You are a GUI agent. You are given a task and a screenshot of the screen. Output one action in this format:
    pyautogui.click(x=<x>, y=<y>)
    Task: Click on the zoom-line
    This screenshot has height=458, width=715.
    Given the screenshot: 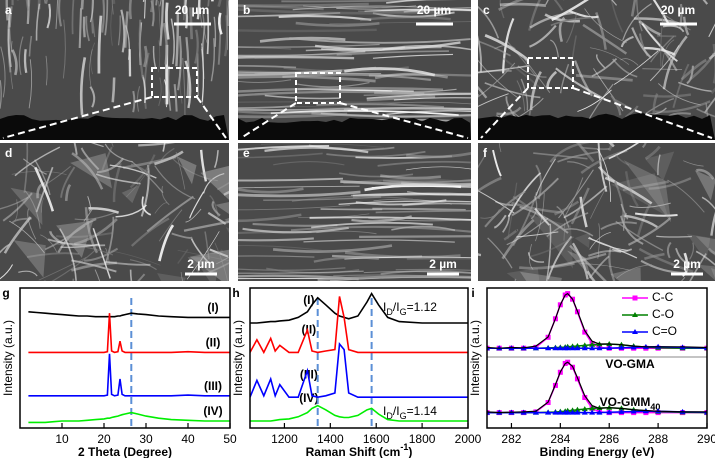 What is the action you would take?
    pyautogui.click(x=642, y=113)
    